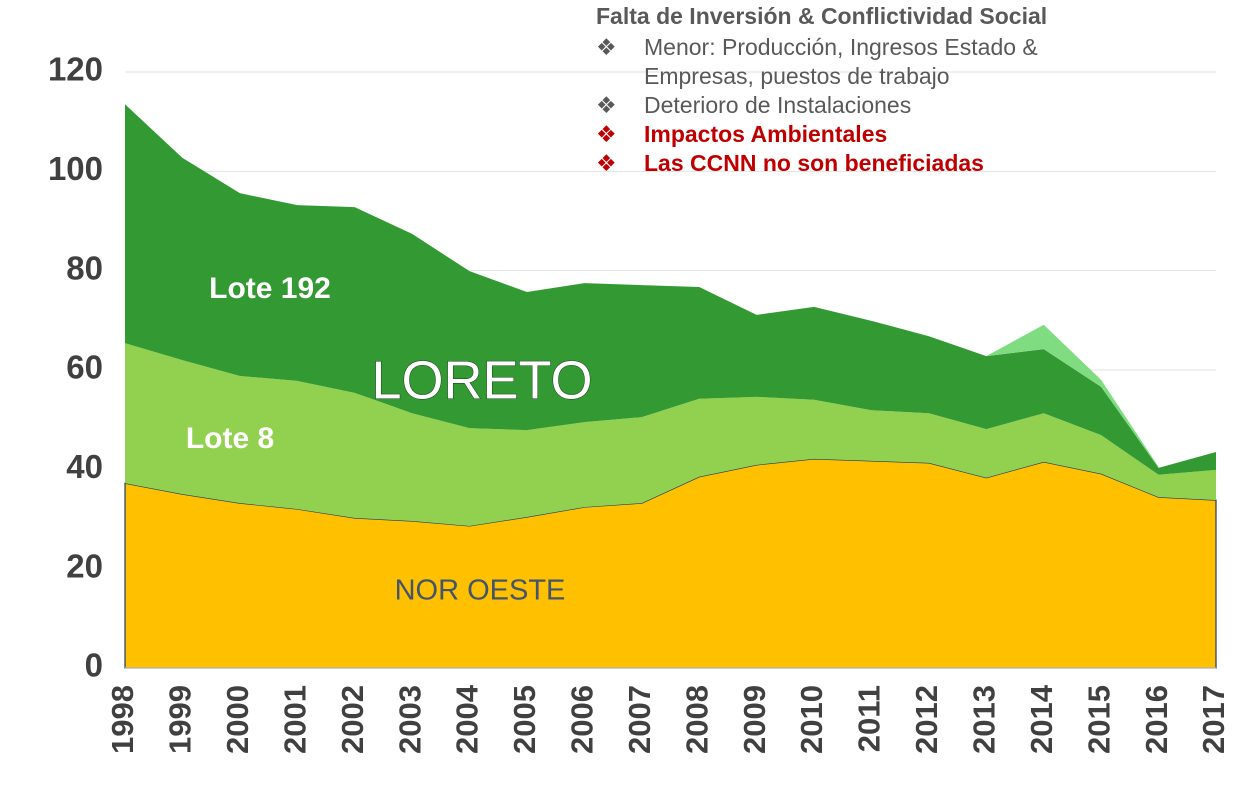  What do you see at coordinates (814, 163) in the screenshot?
I see `bullet-text: Las CCNN no son beneficiadas` at bounding box center [814, 163].